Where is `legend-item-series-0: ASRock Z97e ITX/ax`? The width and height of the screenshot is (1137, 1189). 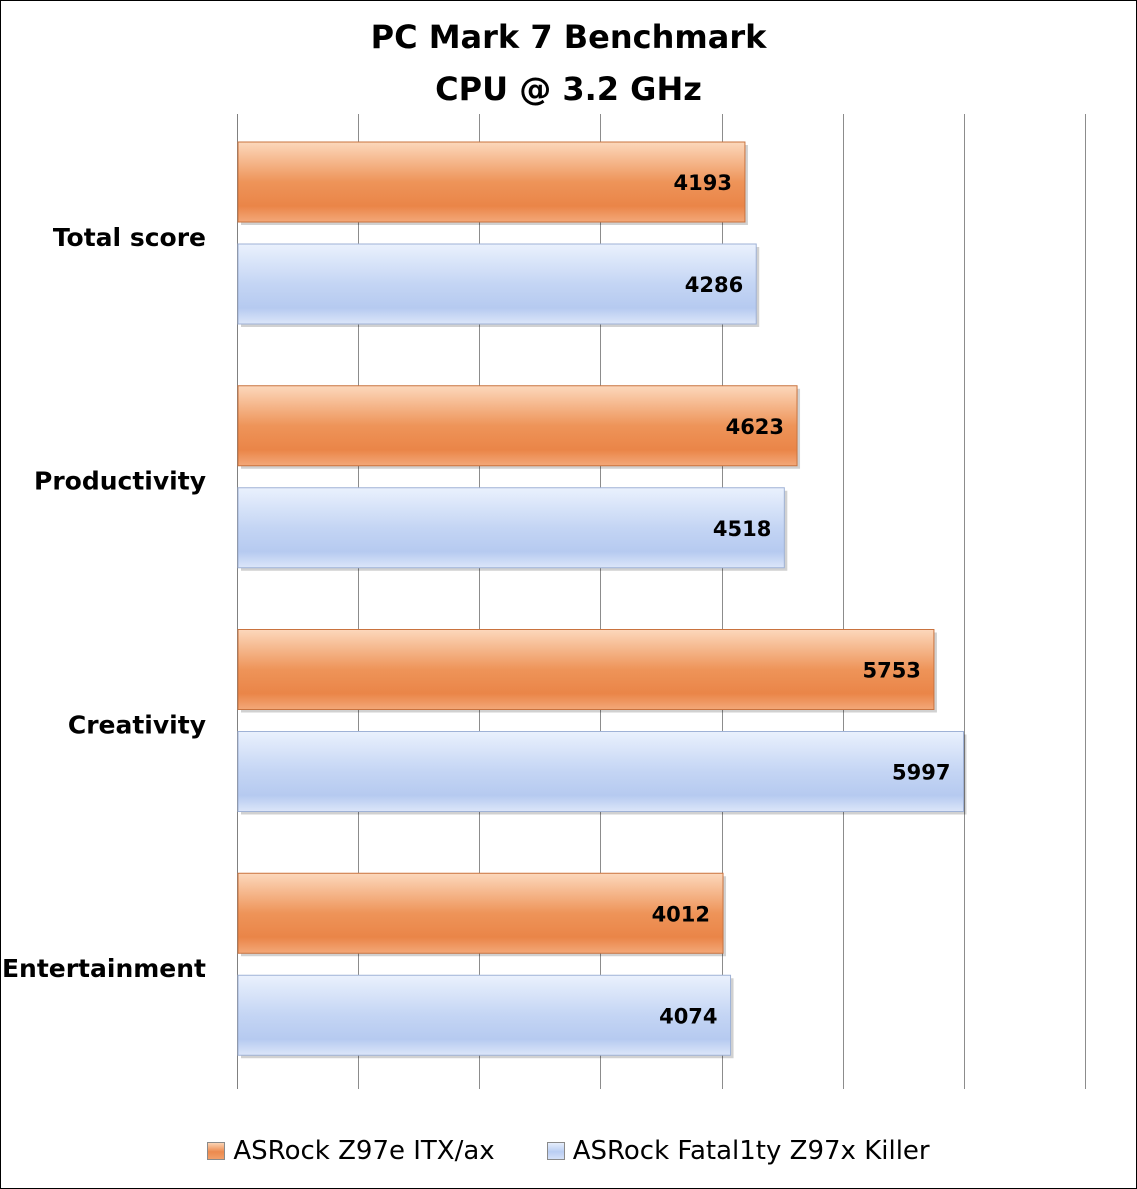
legend-item-series-0: ASRock Z97e ITX/ax is located at coordinates (351, 1151).